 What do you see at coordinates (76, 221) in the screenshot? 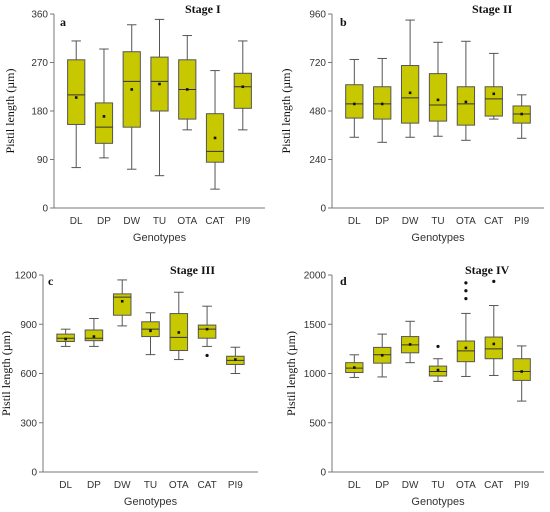
I see `x-tick-label: DL` at bounding box center [76, 221].